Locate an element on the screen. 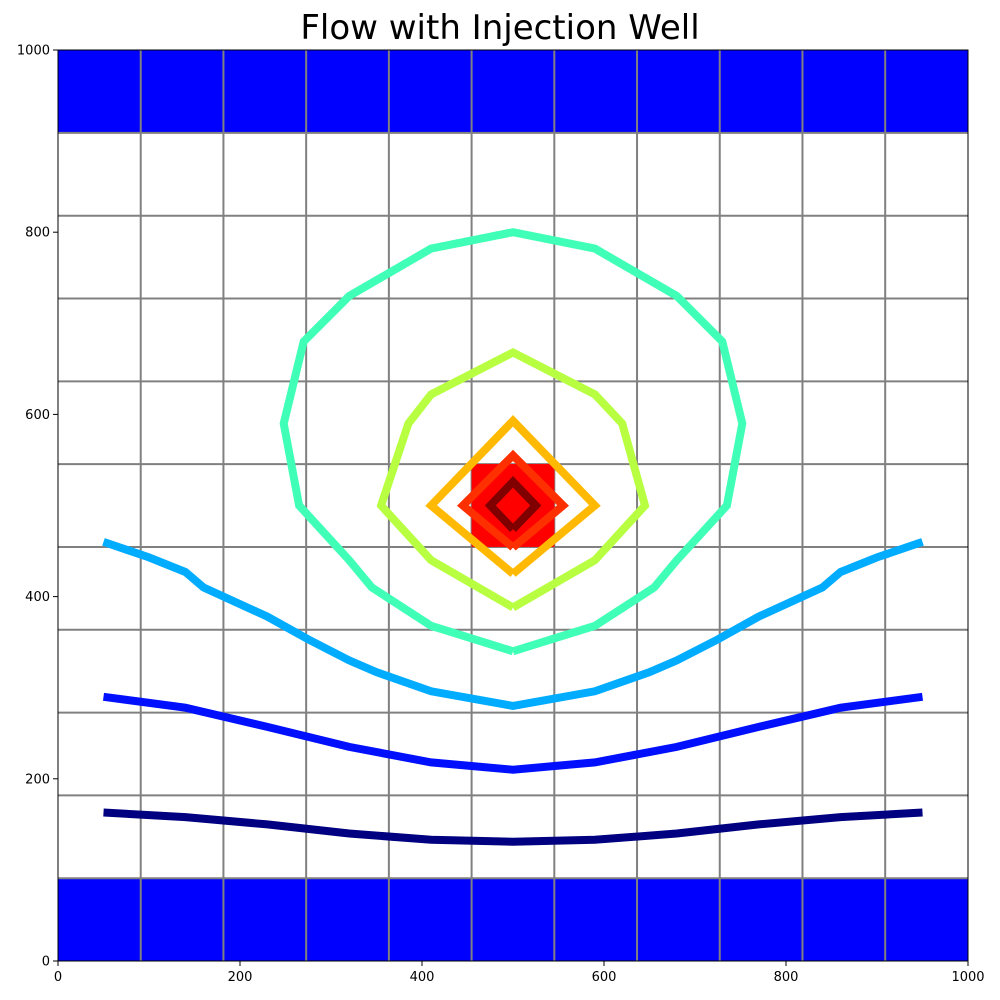 The image size is (1000, 1000). x-tick-label: 0 is located at coordinates (58, 977).